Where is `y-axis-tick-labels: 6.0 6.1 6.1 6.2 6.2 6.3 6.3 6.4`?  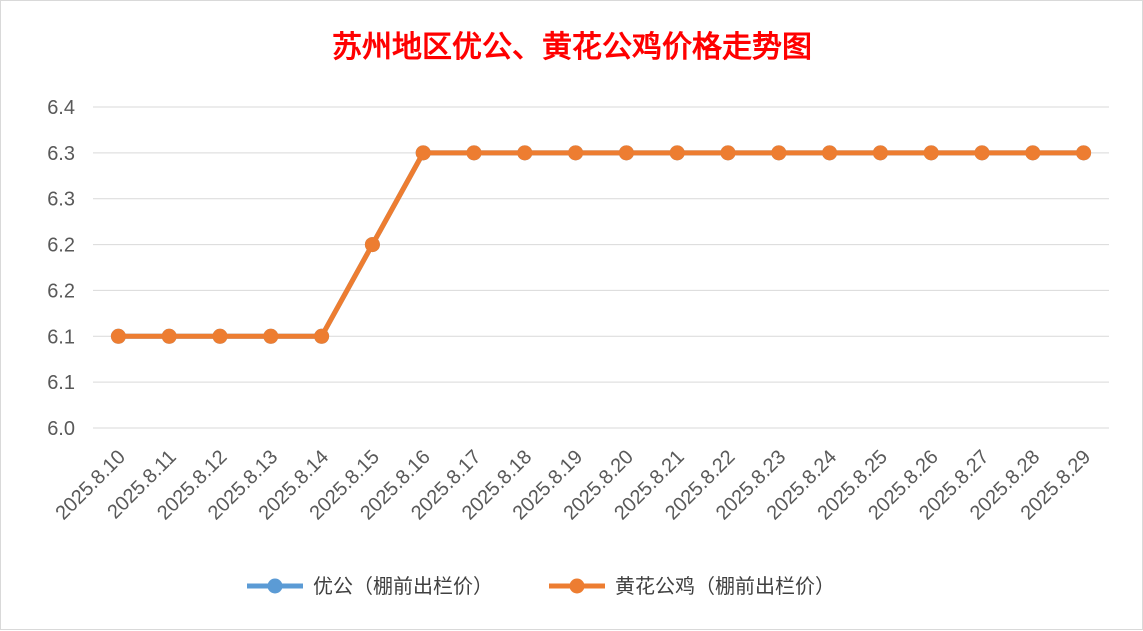
y-axis-tick-labels: 6.0 6.1 6.1 6.2 6.2 6.3 6.3 6.4 is located at coordinates (61, 268).